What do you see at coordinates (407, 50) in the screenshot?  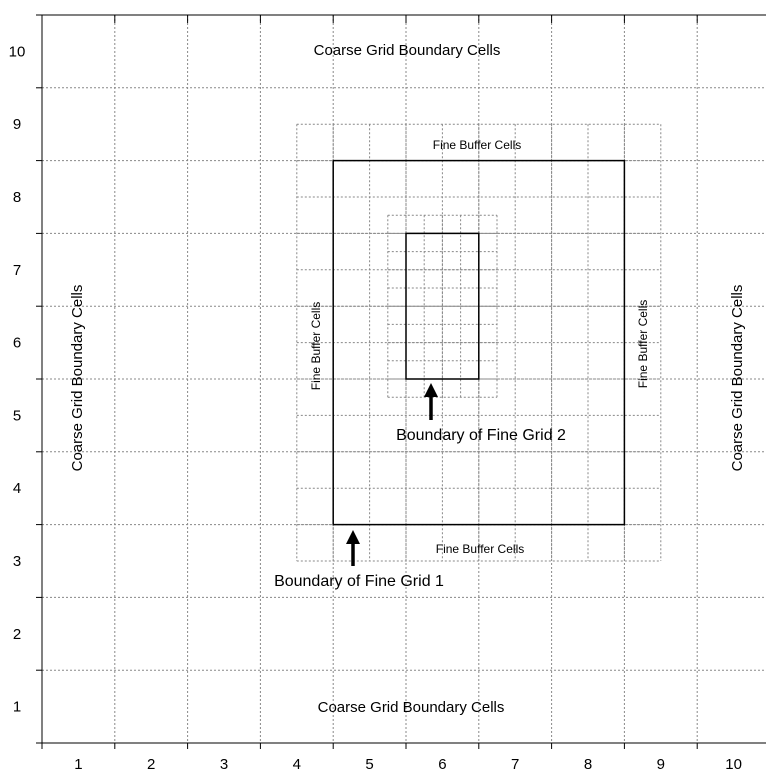 I see `coarse-boundary-label-top: Coarse Grid Boundary Cells` at bounding box center [407, 50].